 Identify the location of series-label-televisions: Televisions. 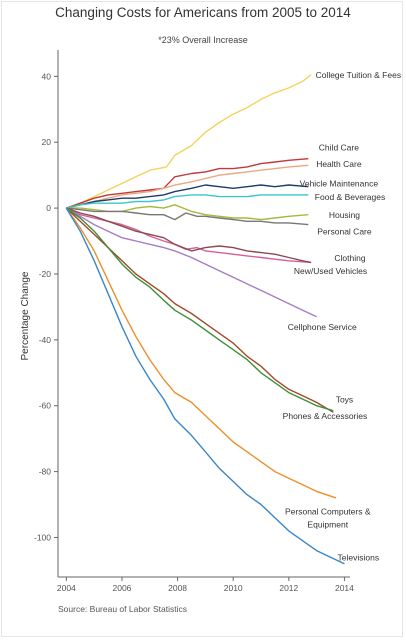
(359, 558).